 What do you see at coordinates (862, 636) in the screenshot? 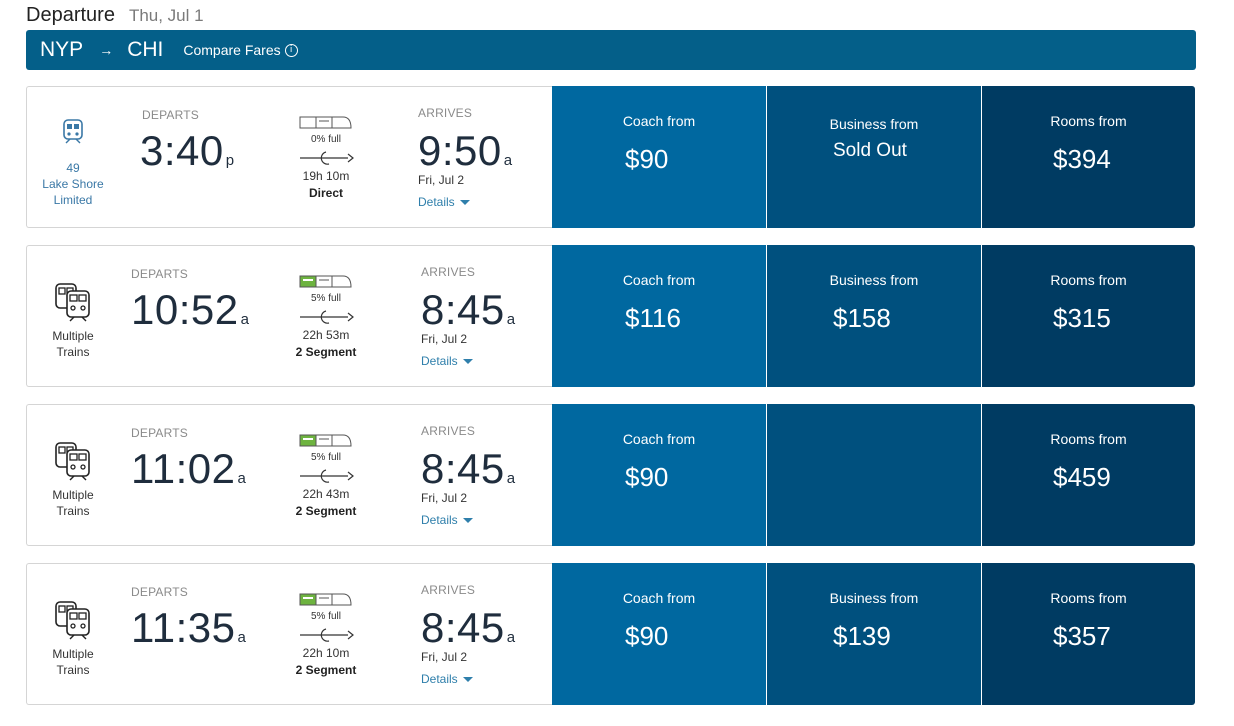
I see `business-fare-price: $139` at bounding box center [862, 636].